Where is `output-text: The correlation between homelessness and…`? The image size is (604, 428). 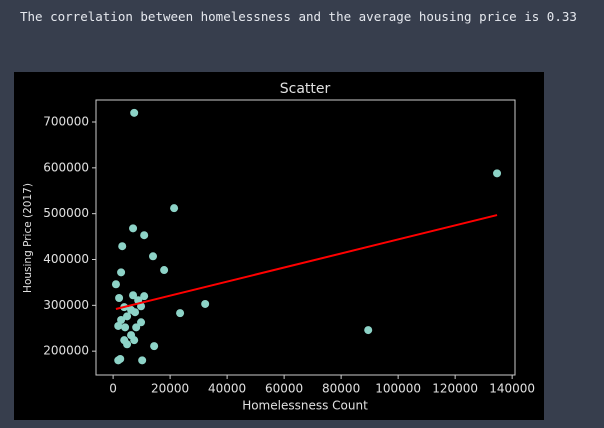
output-text: The correlation between homelessness and… is located at coordinates (298, 16).